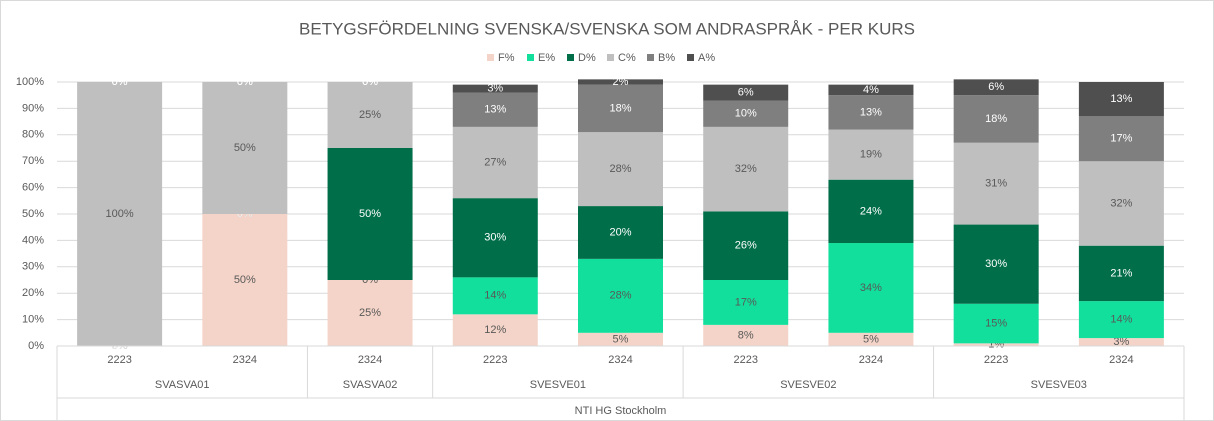 This screenshot has width=1214, height=421. Describe the element at coordinates (558, 385) in the screenshot. I see `group-label: SVESVE01` at that location.